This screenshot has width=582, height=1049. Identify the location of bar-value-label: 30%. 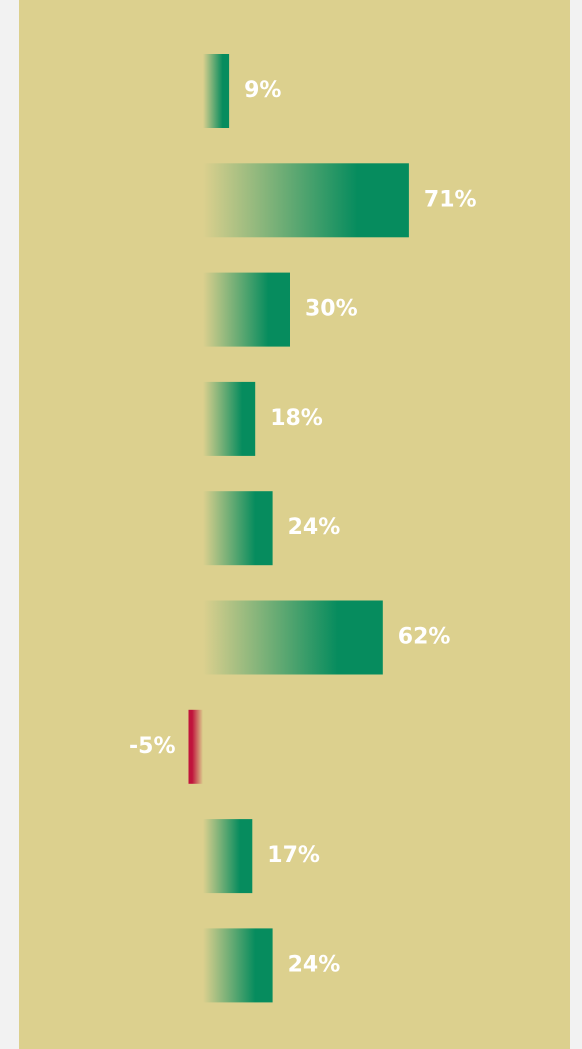
(331, 309).